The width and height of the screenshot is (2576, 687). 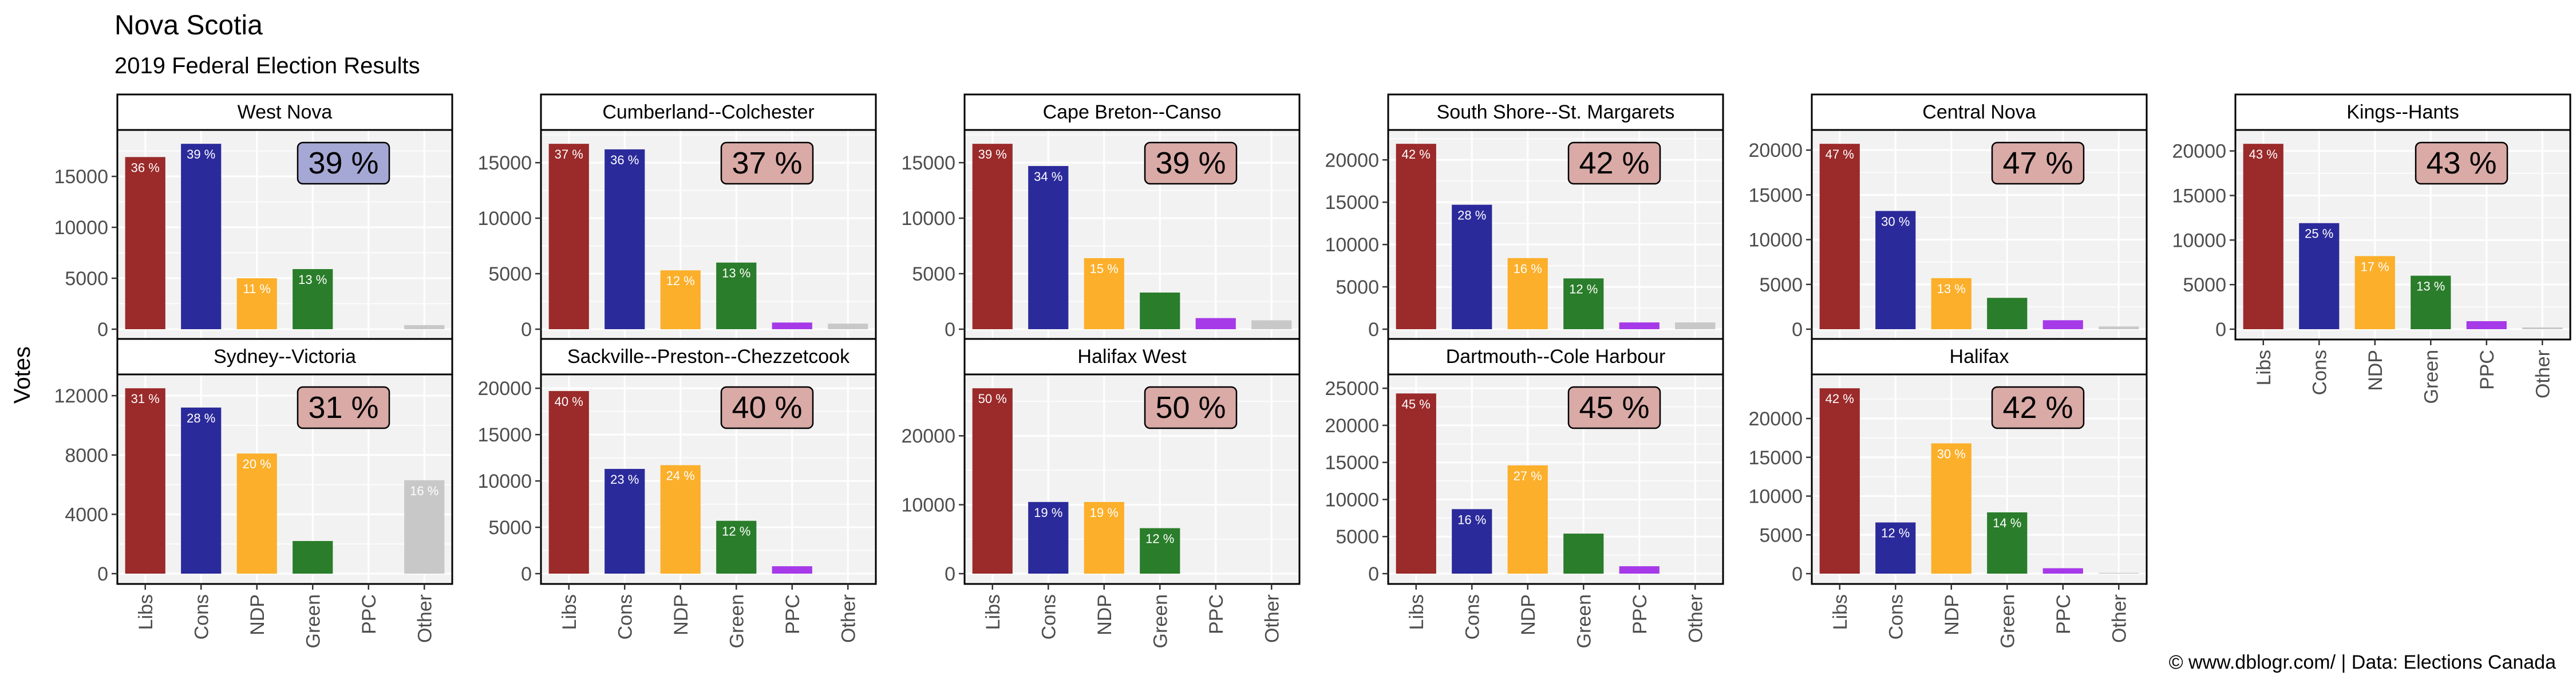 I want to click on bar-data-label: 45 %, so click(x=1416, y=404).